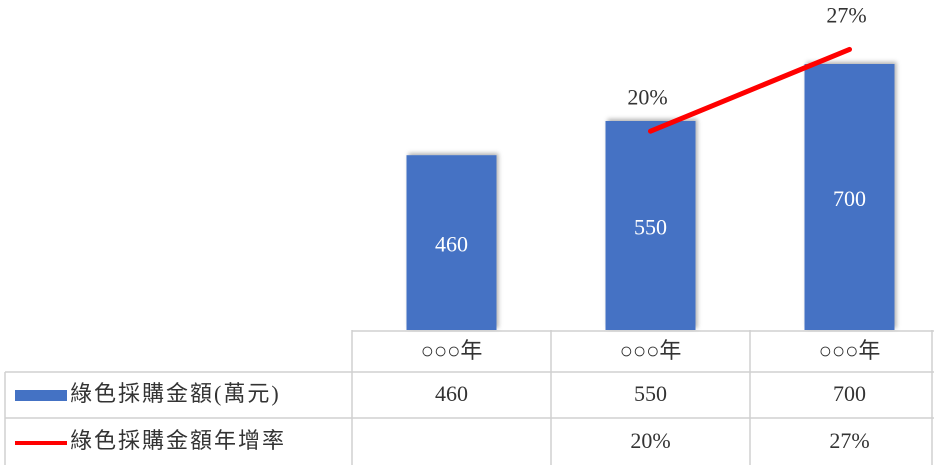  Describe the element at coordinates (175, 393) in the screenshot. I see `legend-label: 綠色採購金額(萬元)` at that location.